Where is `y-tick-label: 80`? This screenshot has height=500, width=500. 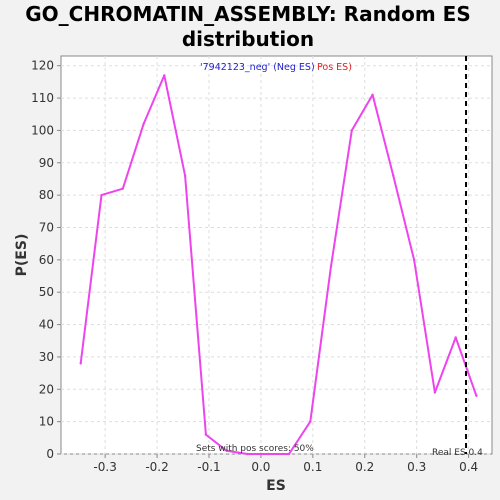
y-tick-label: 80 is located at coordinates (46, 195).